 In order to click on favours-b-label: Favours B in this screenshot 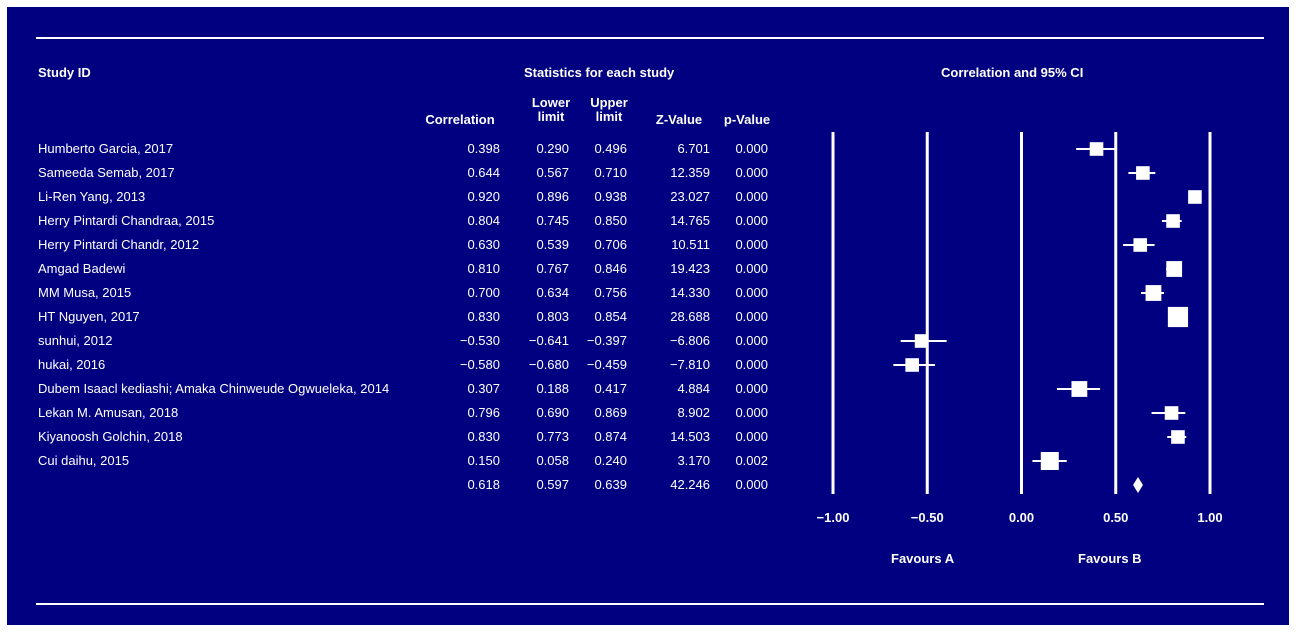, I will do `click(1110, 558)`.